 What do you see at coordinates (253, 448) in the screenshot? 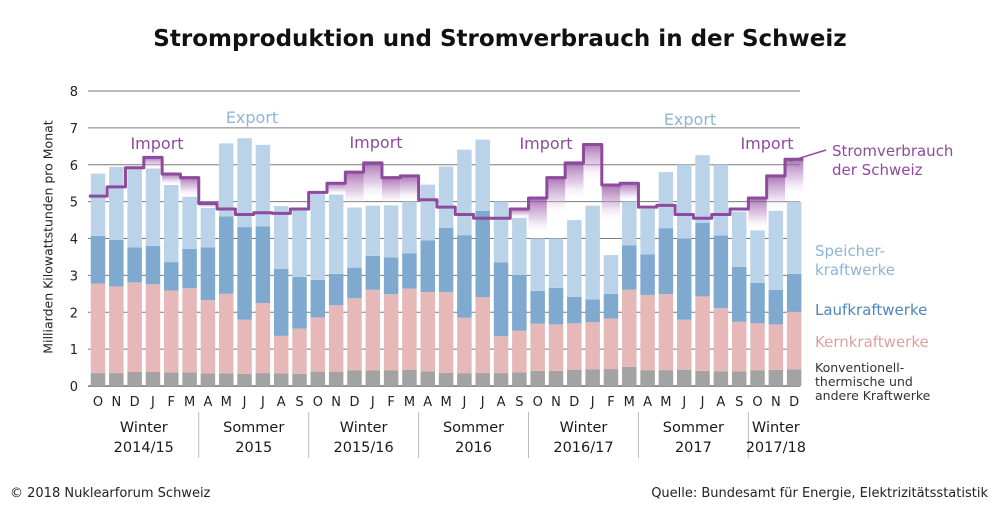
I see `period-label: 2015` at bounding box center [253, 448].